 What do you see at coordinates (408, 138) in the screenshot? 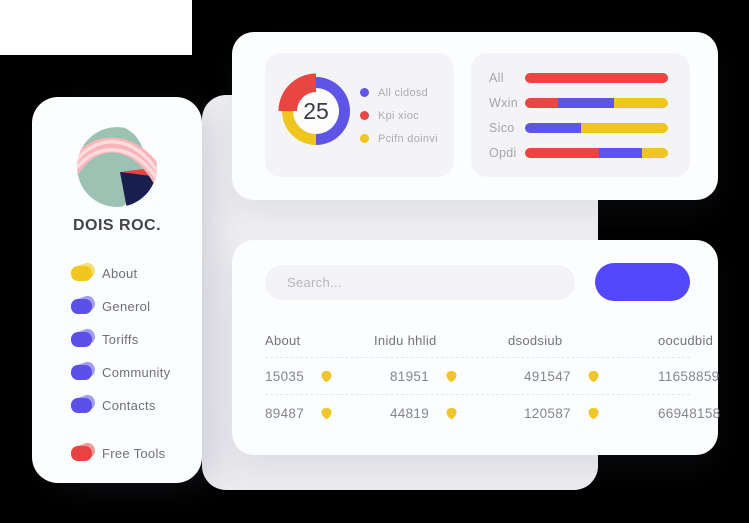
I see `legend-label: Pcifn doinvi` at bounding box center [408, 138].